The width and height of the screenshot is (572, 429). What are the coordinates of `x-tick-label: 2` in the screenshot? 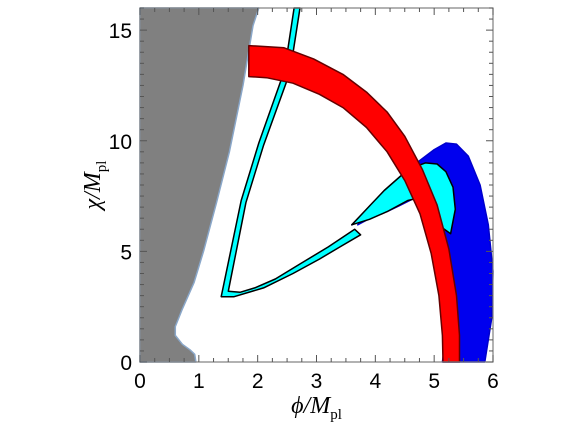 It's located at (258, 381).